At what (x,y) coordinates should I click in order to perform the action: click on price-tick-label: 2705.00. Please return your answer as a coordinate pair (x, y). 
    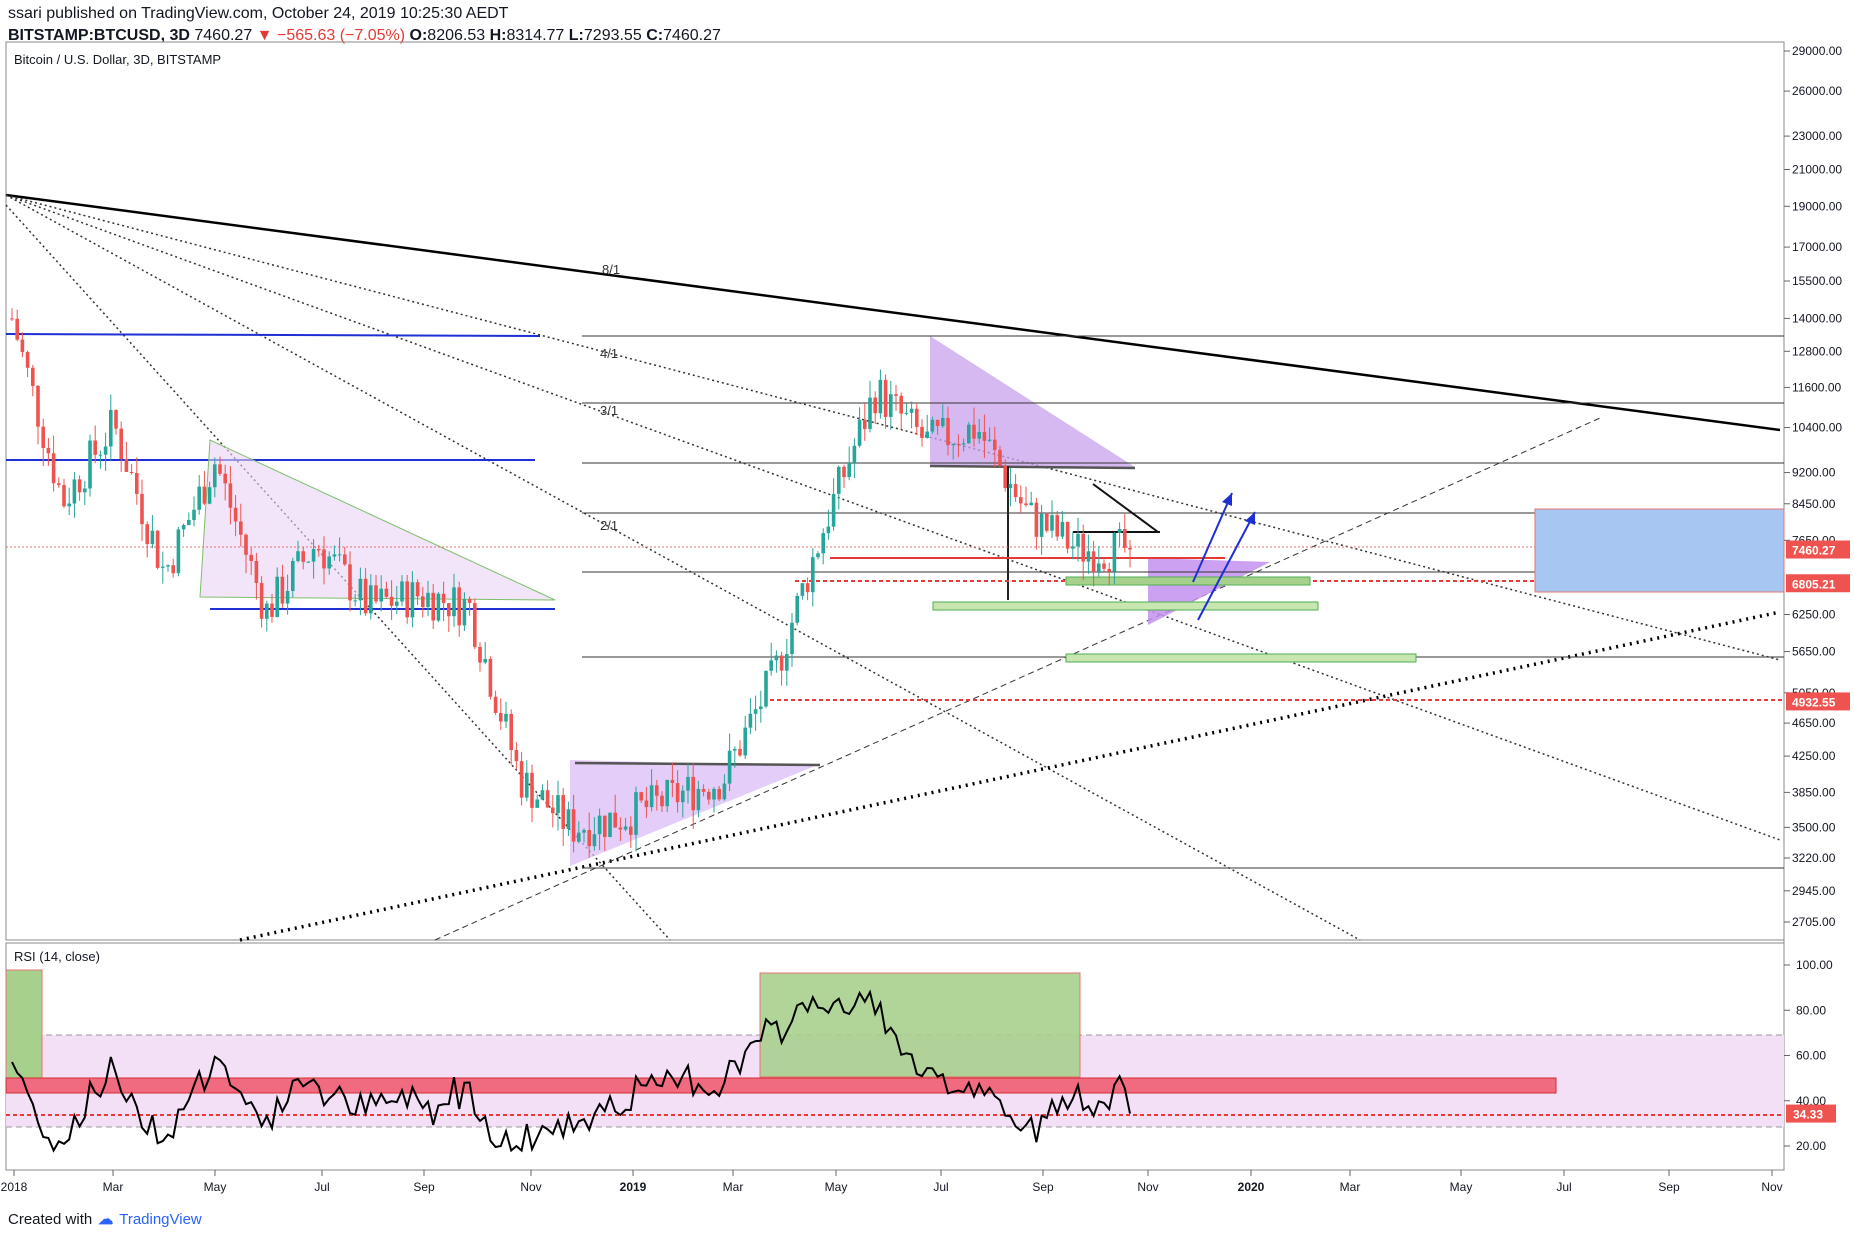
    Looking at the image, I should click on (1814, 922).